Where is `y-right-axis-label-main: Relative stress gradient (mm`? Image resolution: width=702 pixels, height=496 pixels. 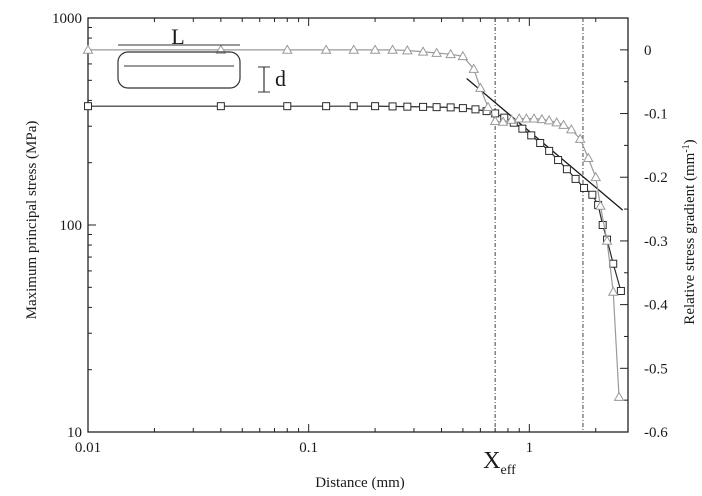 y-right-axis-label-main: Relative stress gradient (mm is located at coordinates (690, 238).